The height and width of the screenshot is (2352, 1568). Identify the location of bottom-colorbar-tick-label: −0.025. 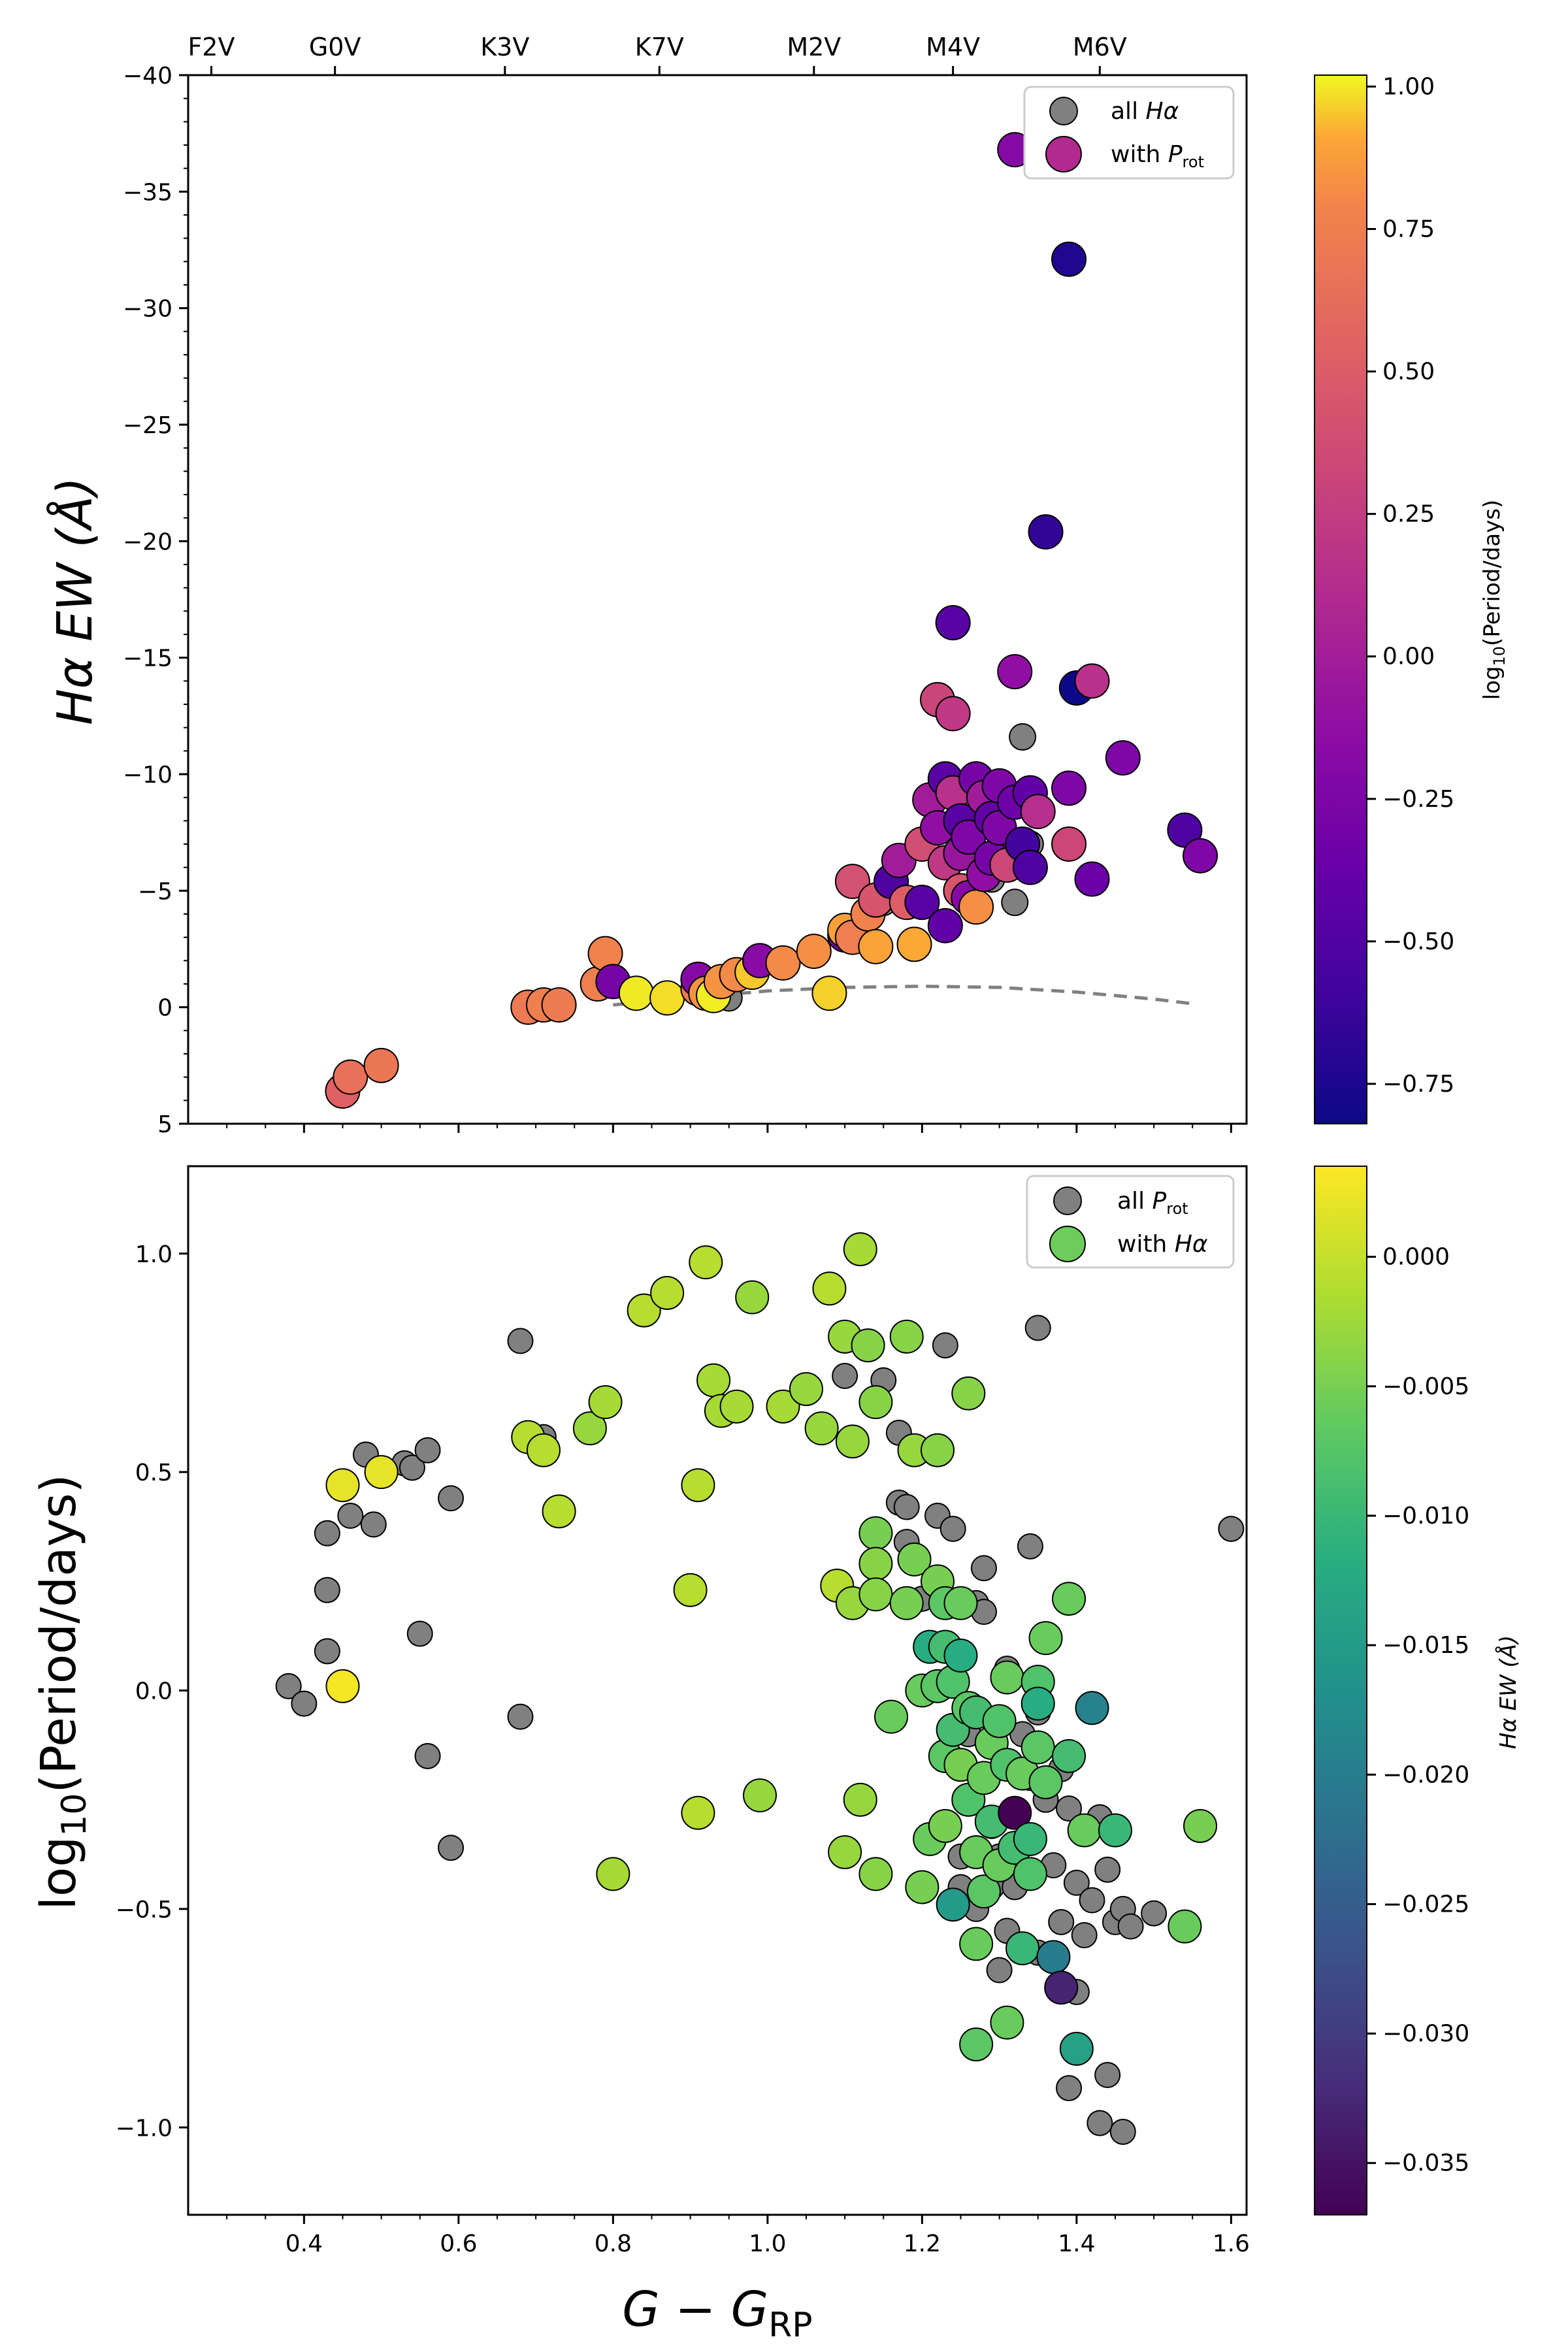
(1425, 1904).